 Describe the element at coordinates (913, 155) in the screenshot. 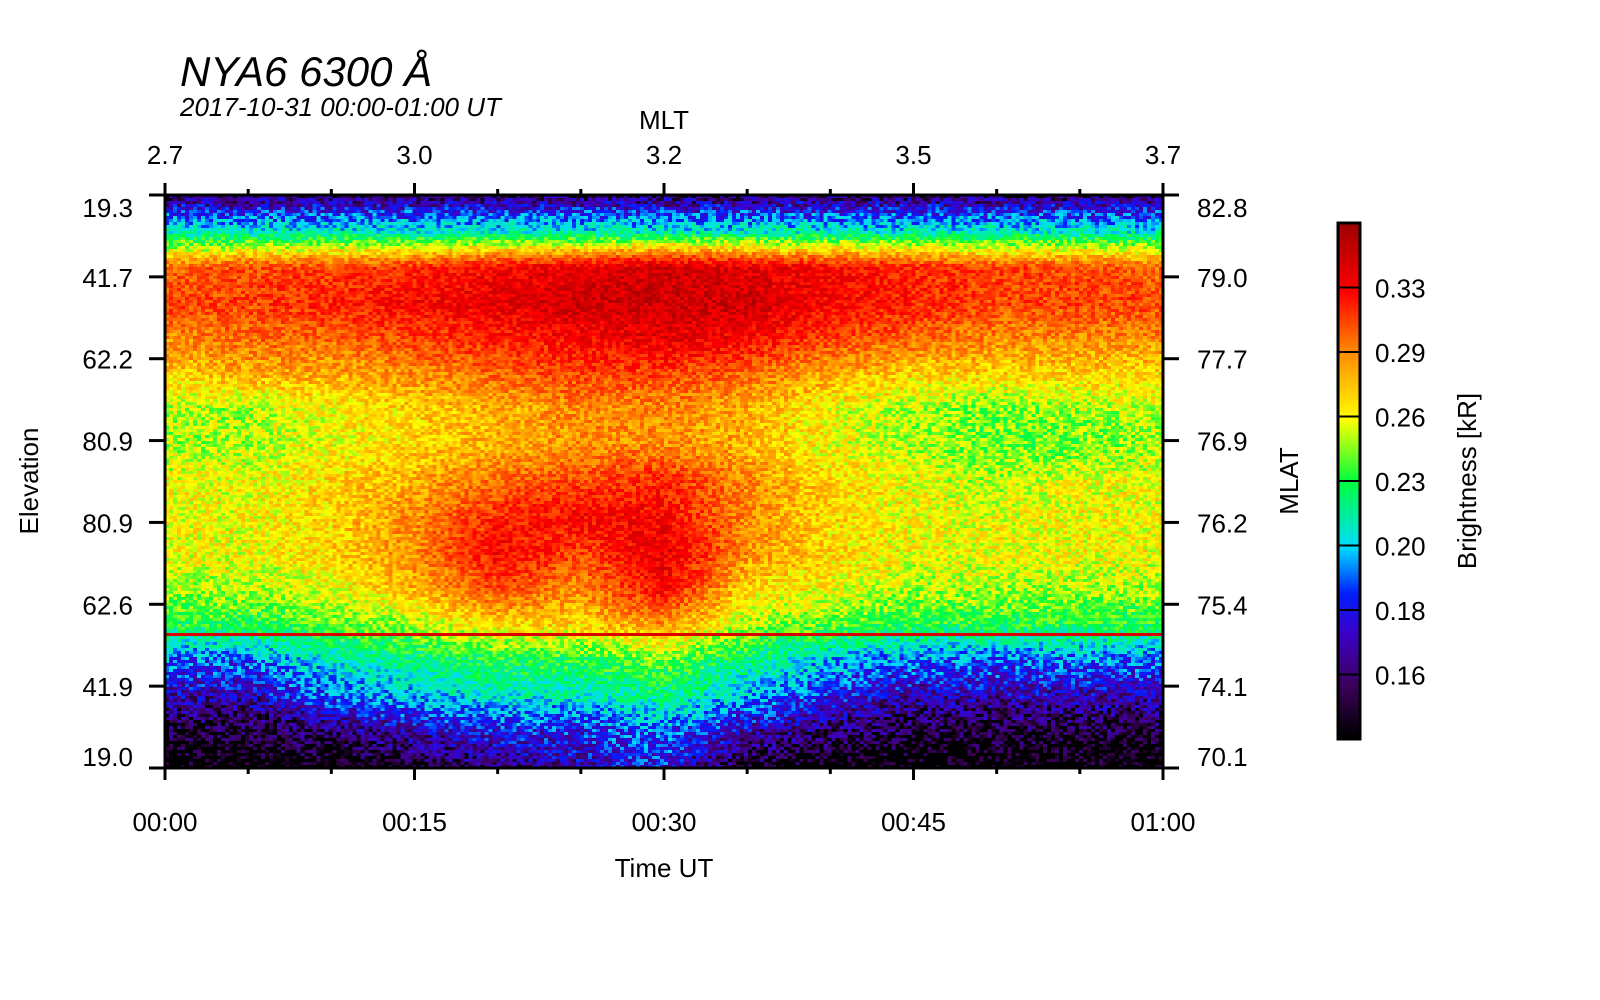

I see `top-tick-label: 3.5` at that location.